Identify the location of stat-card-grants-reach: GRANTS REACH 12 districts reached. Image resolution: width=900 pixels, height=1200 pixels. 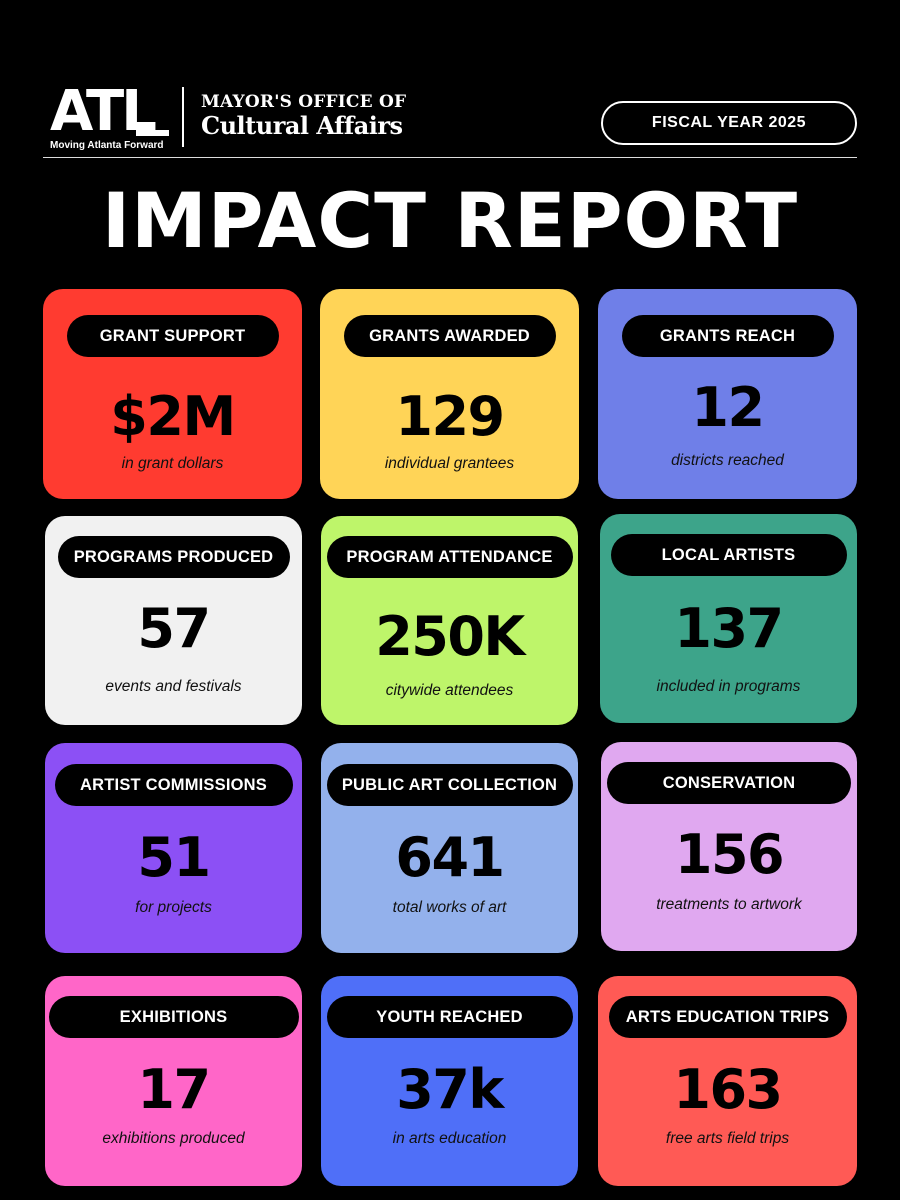
(727, 394).